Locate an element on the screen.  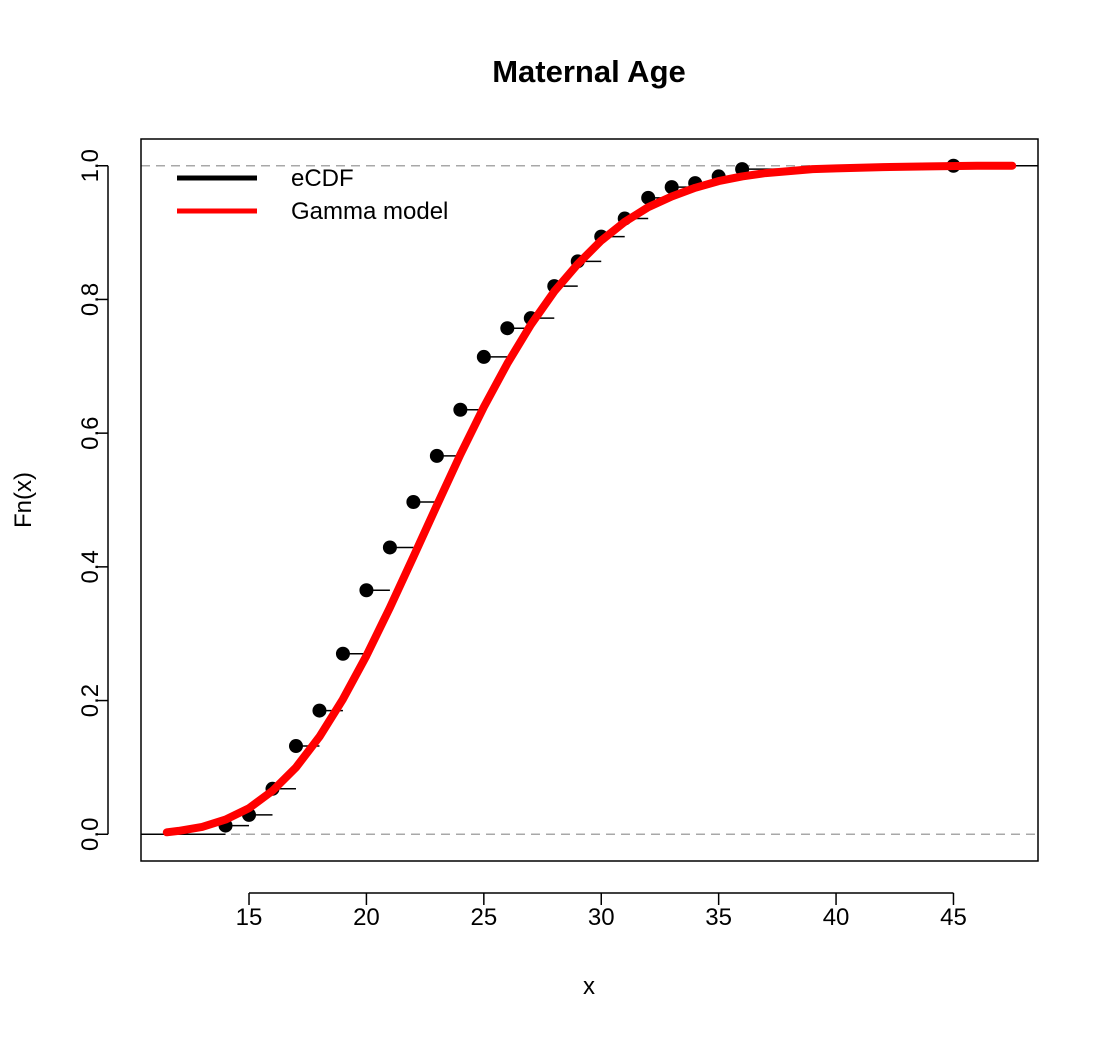
x-axis: 15 20 25 30 35 40 45 is located at coordinates (601, 911).